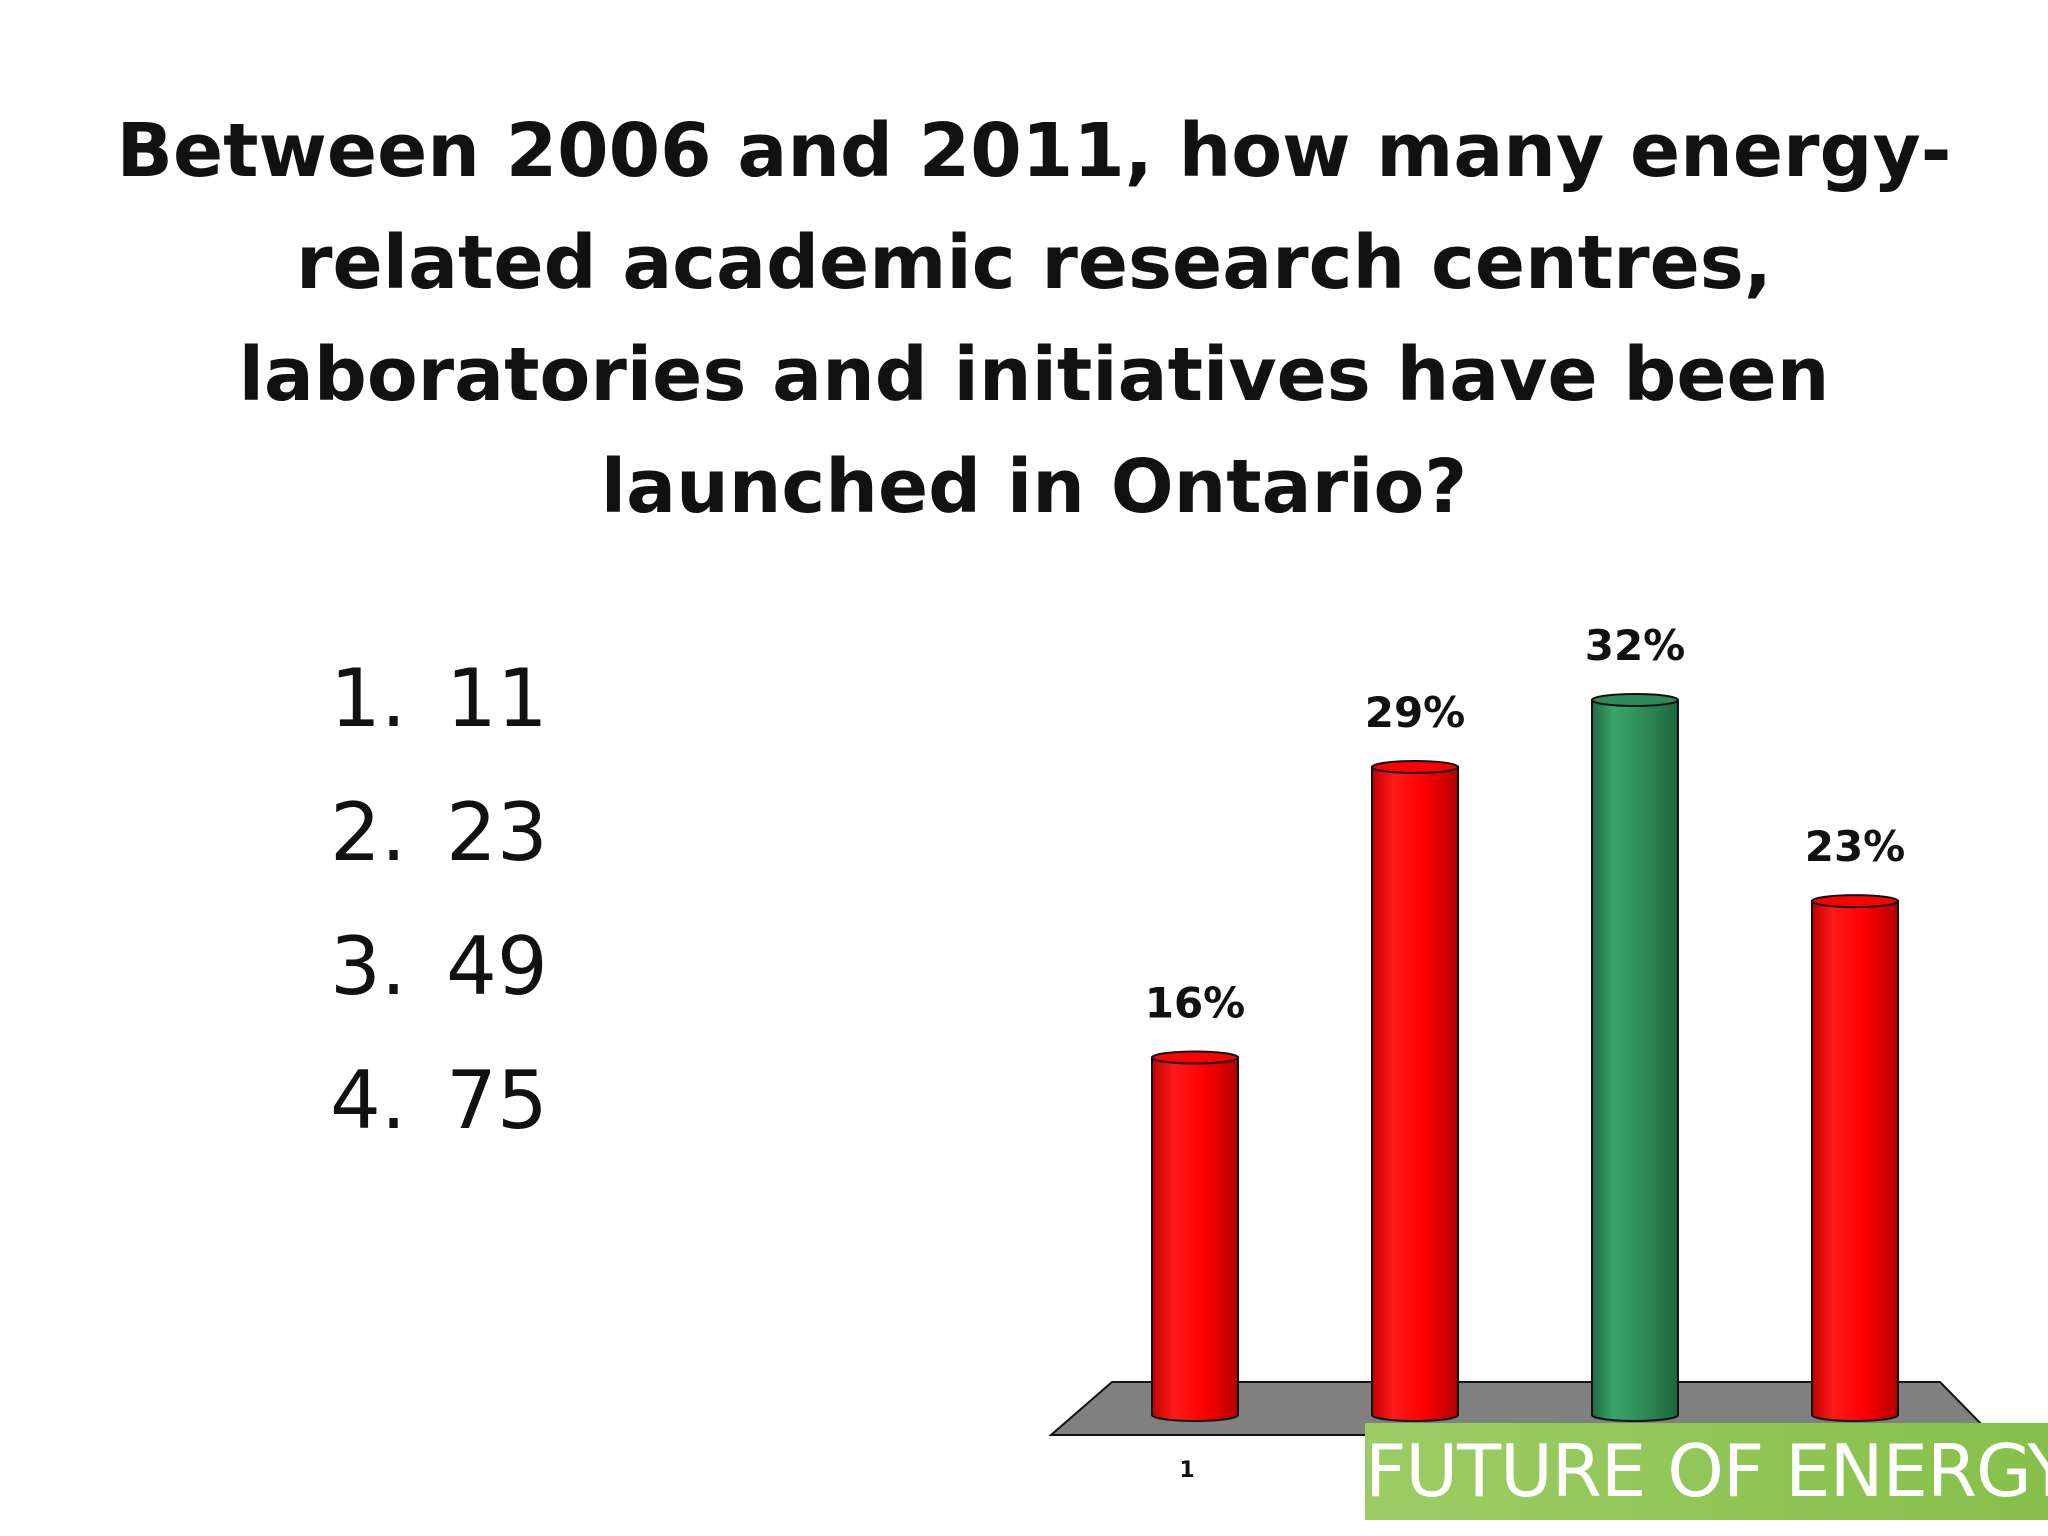 This screenshot has width=2048, height=1536. What do you see at coordinates (497, 966) in the screenshot?
I see `option-value: 49` at bounding box center [497, 966].